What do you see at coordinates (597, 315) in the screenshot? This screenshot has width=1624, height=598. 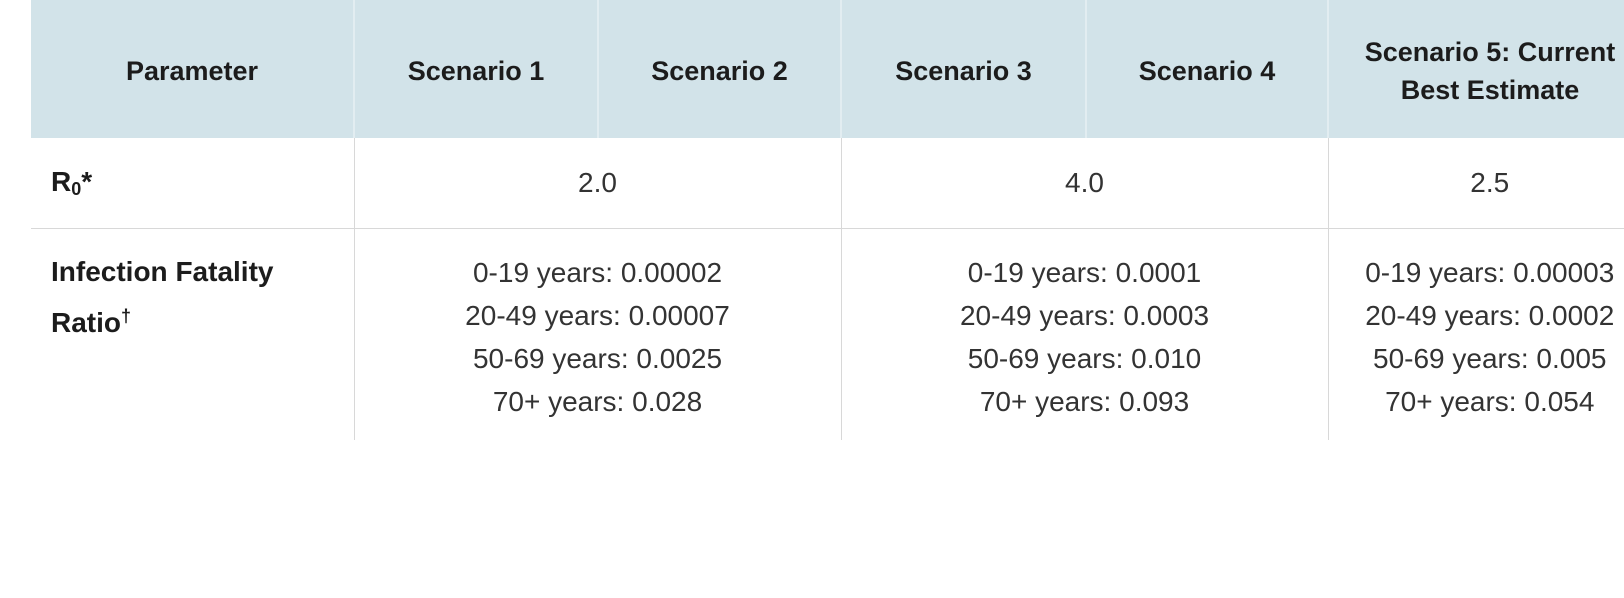 I see `ifr-s12-age-20-49: 20-49 years: 0.00007` at bounding box center [597, 315].